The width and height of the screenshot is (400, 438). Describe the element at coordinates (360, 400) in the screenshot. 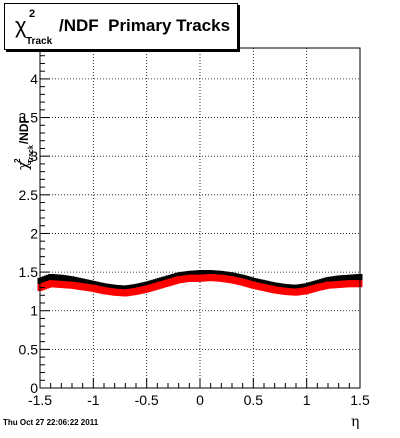

I see `x-tick-label: 1.5` at that location.